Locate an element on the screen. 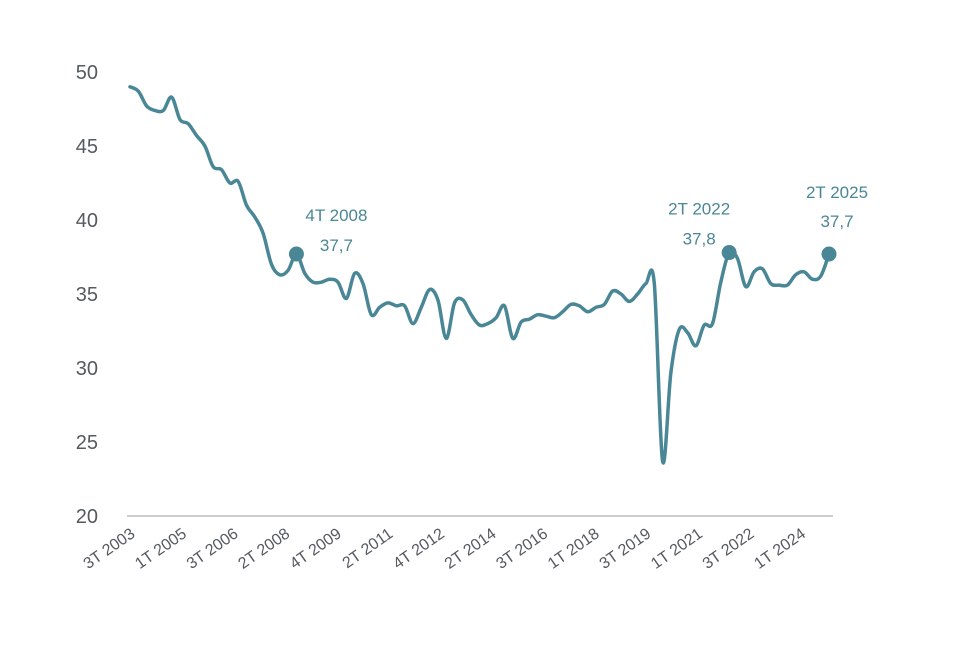 This screenshot has height=666, width=959. x-tick-label: 3T 2006 is located at coordinates (213, 548).